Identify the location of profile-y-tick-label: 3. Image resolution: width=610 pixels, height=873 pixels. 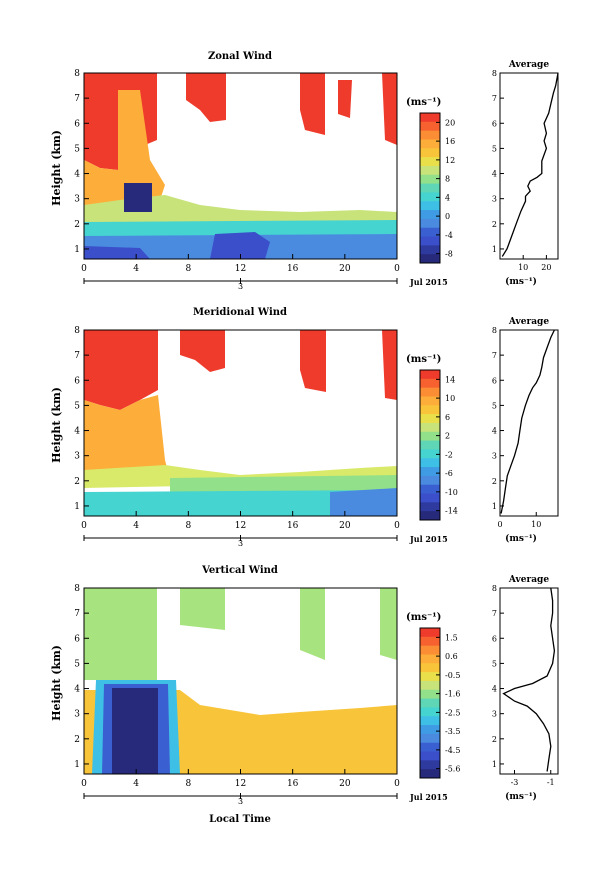
(494, 714).